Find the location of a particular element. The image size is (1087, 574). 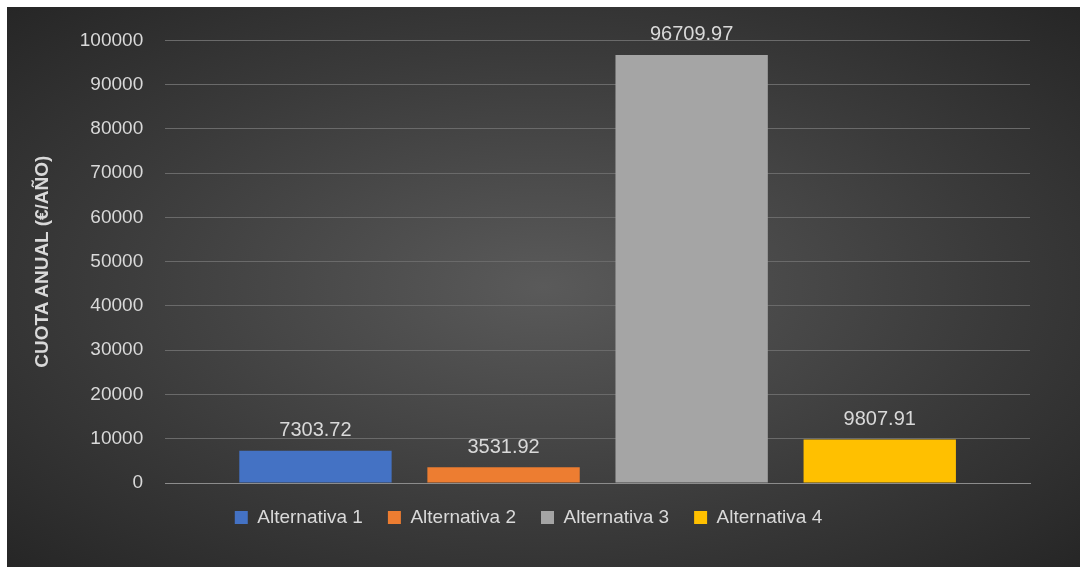

y-tick-label: 90000 is located at coordinates (117, 83).